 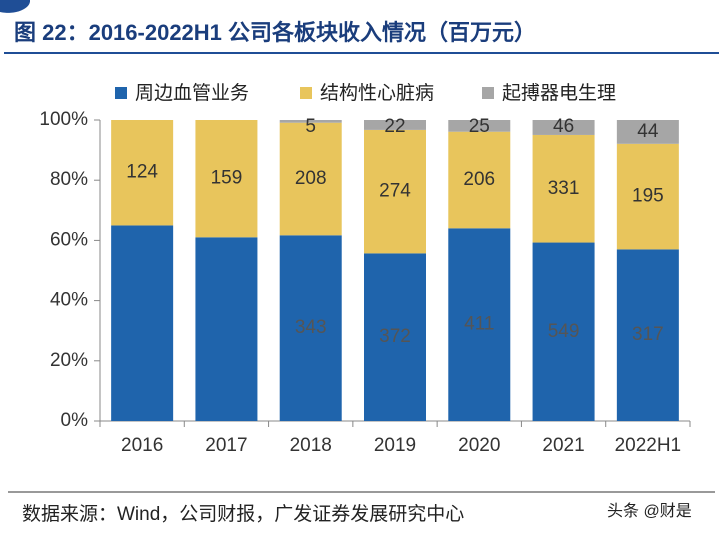 What do you see at coordinates (649, 511) in the screenshot?
I see `watermark: 头条 @财是` at bounding box center [649, 511].